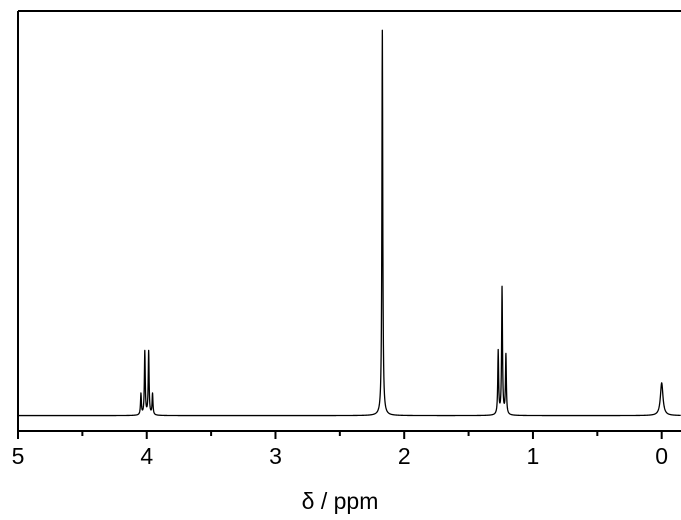 This screenshot has width=681, height=520. What do you see at coordinates (18, 456) in the screenshot?
I see `x-tick-label: 5` at bounding box center [18, 456].